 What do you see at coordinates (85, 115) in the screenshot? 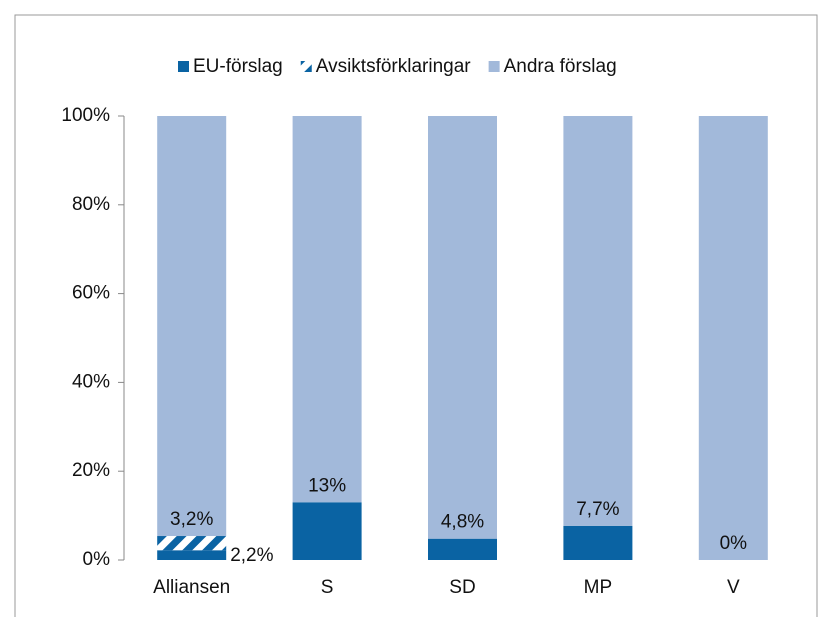
I see `y-tick-label: 100%` at bounding box center [85, 115].